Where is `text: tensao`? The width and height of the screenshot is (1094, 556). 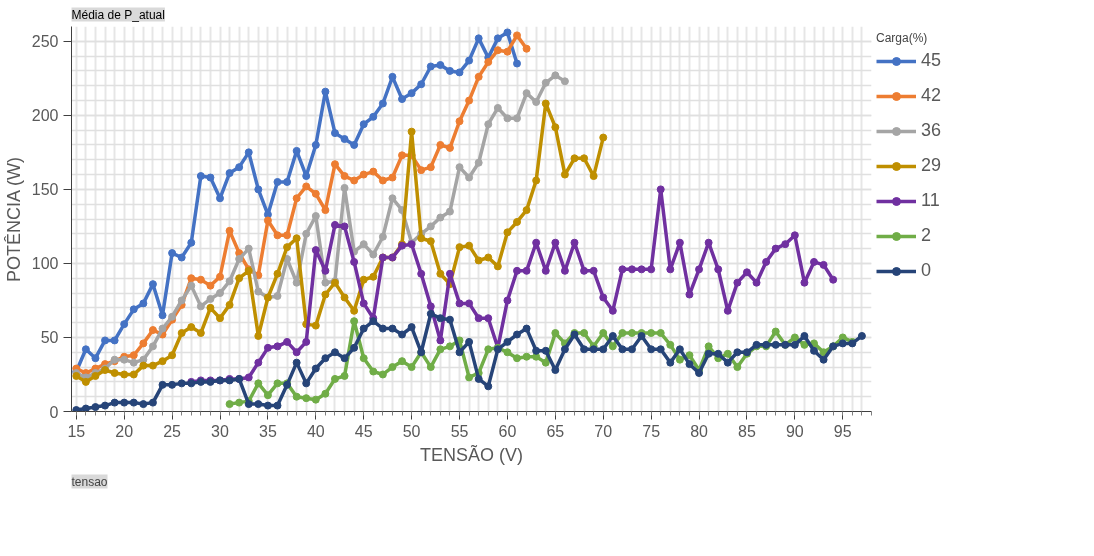 text: tensao is located at coordinates (89, 481).